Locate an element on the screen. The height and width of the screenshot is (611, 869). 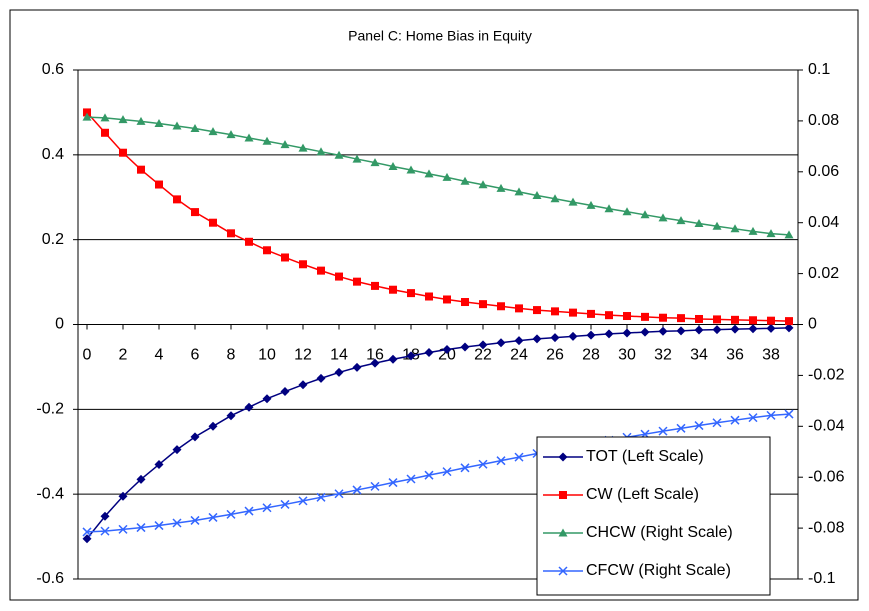
x-tick-label: 6 is located at coordinates (195, 355).